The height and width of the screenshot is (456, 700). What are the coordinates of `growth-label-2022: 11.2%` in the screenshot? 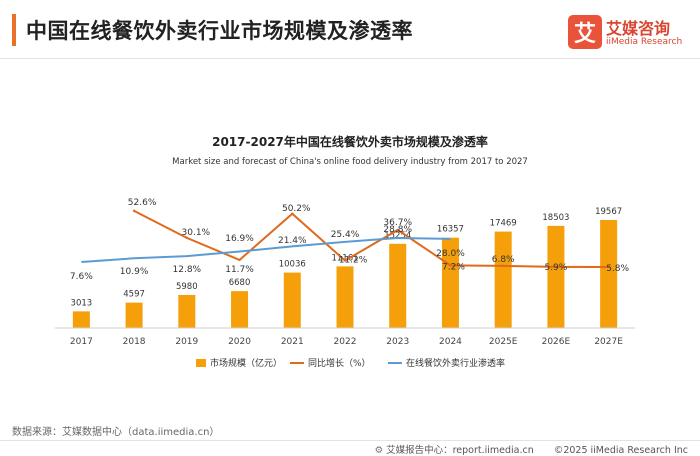 It's located at (353, 261).